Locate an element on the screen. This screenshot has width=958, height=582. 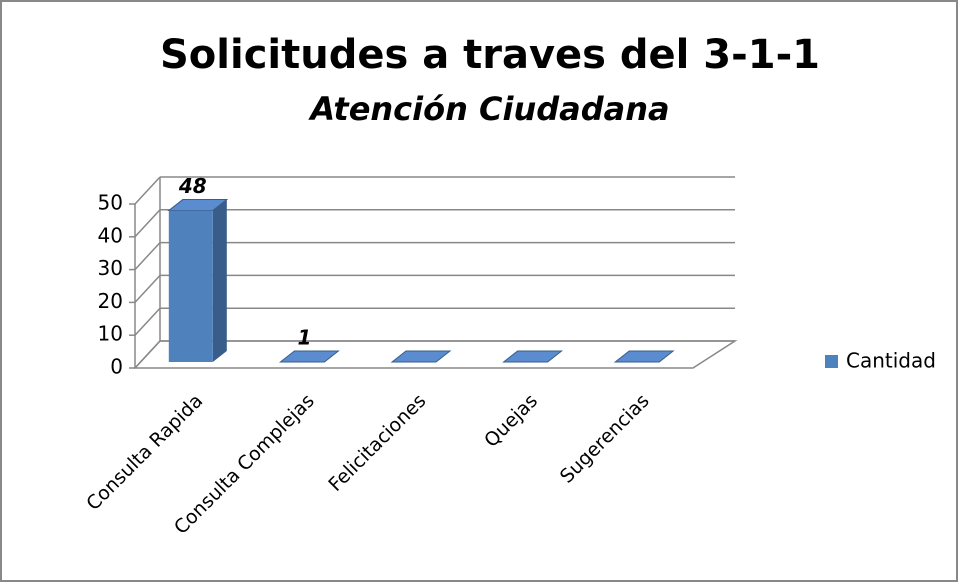
legend-label: Cantidad is located at coordinates (891, 361).